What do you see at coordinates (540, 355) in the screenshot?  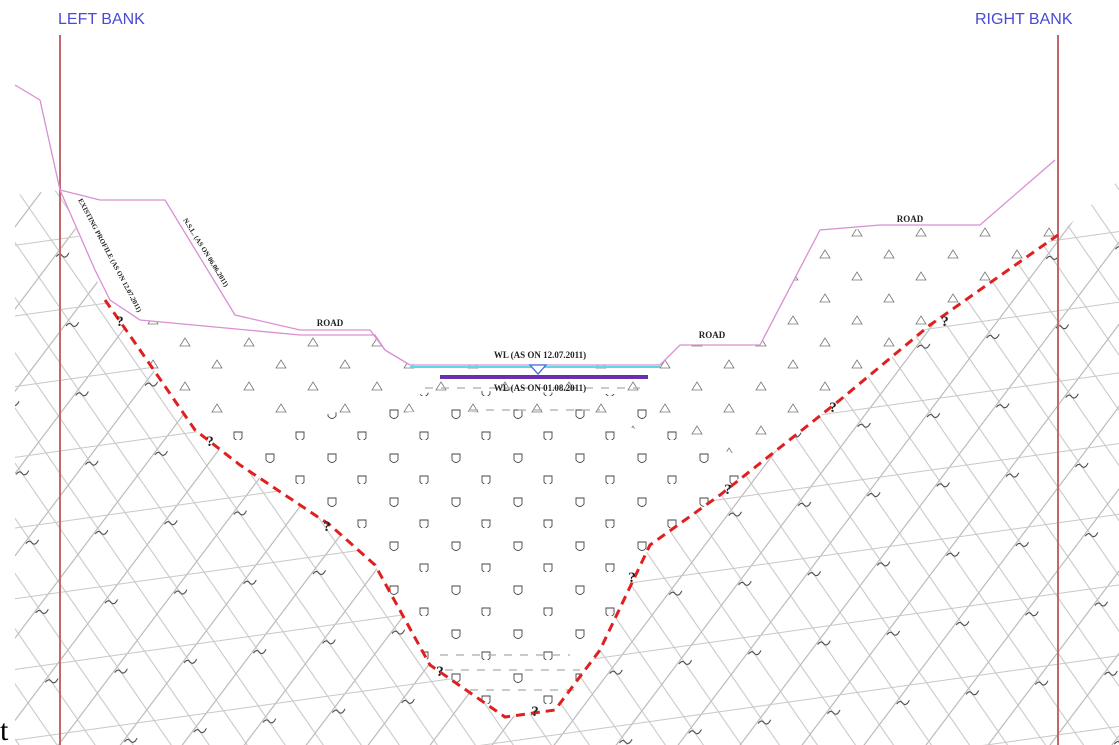 I see `water-level-label: WL (AS ON 12.07.2011)` at bounding box center [540, 355].